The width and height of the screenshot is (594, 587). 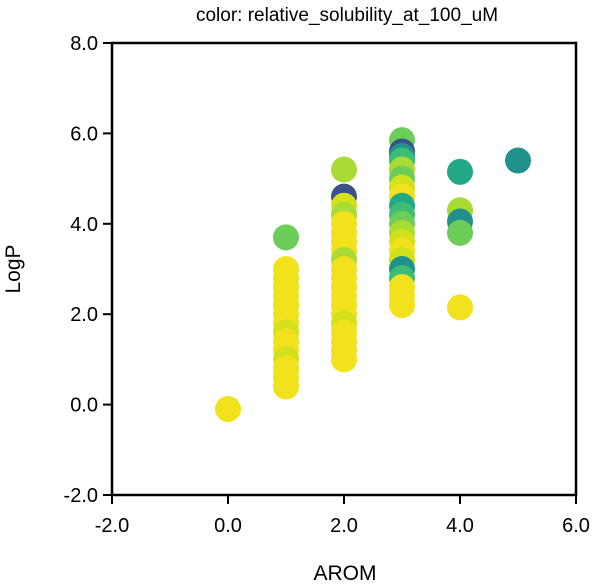 I want to click on y-axis-ticks: -2.0 0.0 2.0 4.0 6.0 8.0, so click(x=88, y=270).